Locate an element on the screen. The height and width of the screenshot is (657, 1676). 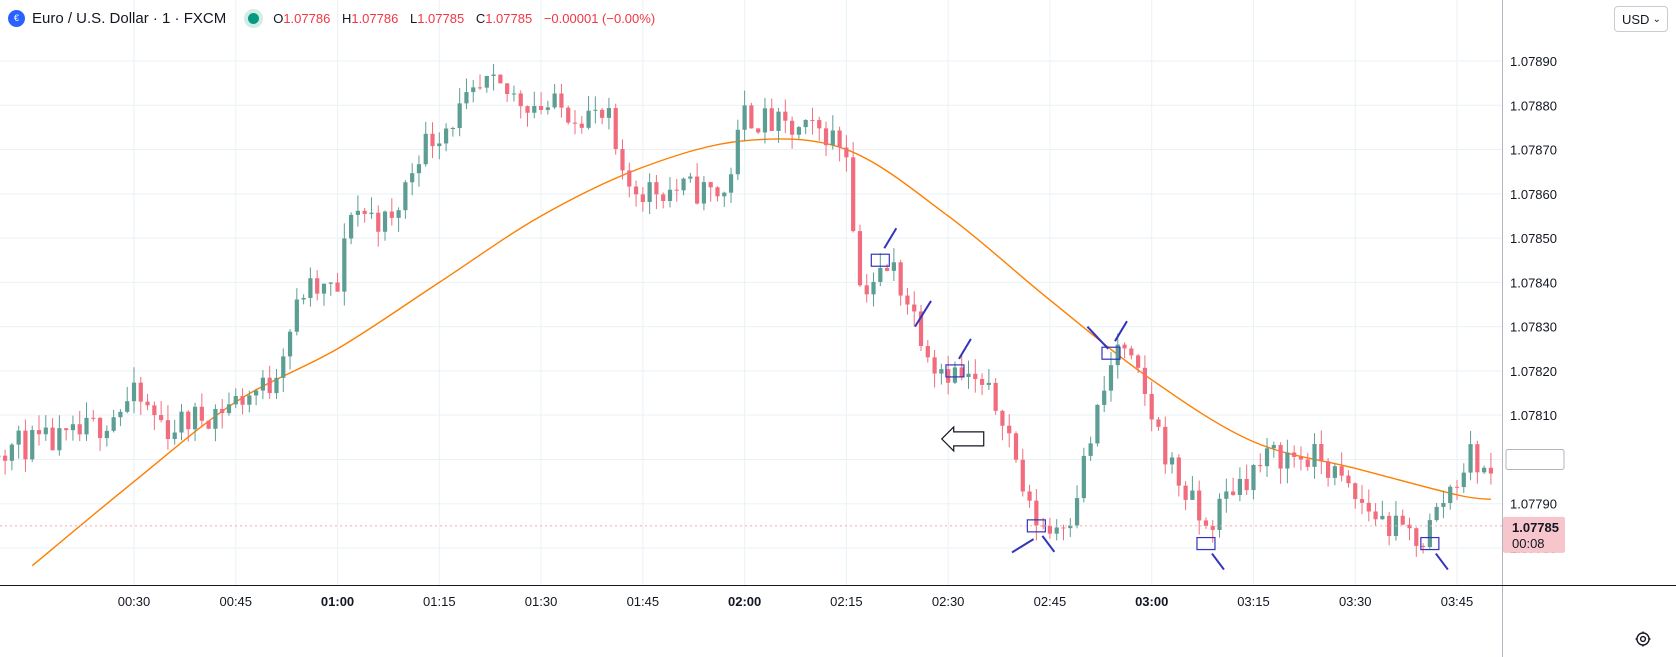
chevron-down-icon: ⌄ is located at coordinates (1656, 19).